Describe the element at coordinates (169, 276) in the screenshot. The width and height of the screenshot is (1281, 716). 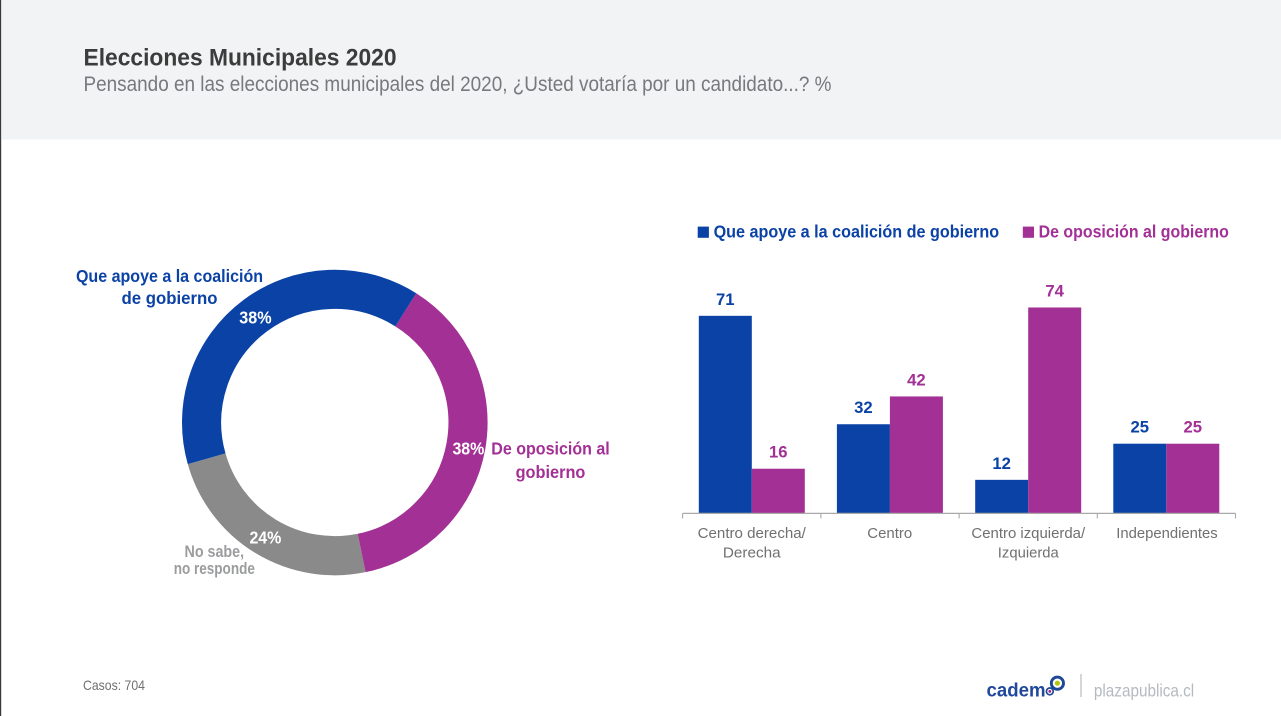
I see `svg-text: Que apoye a la coalición` at that location.